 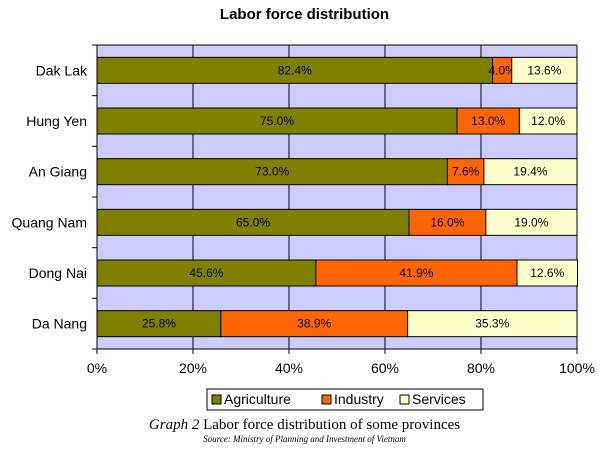 I want to click on data-label-an-giang-industry: 7.6%, so click(x=466, y=172).